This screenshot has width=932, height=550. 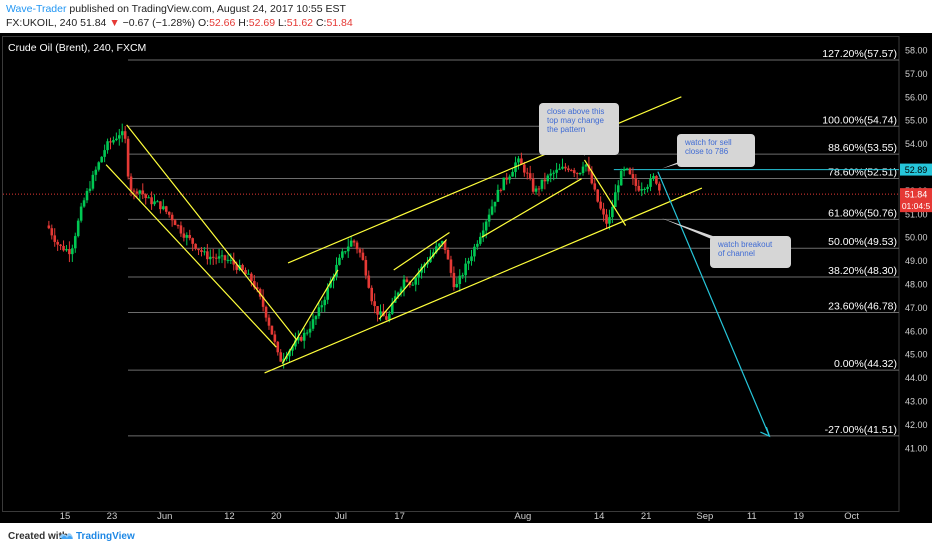 What do you see at coordinates (916, 331) in the screenshot?
I see `y-tick-label: 46.00` at bounding box center [916, 331].